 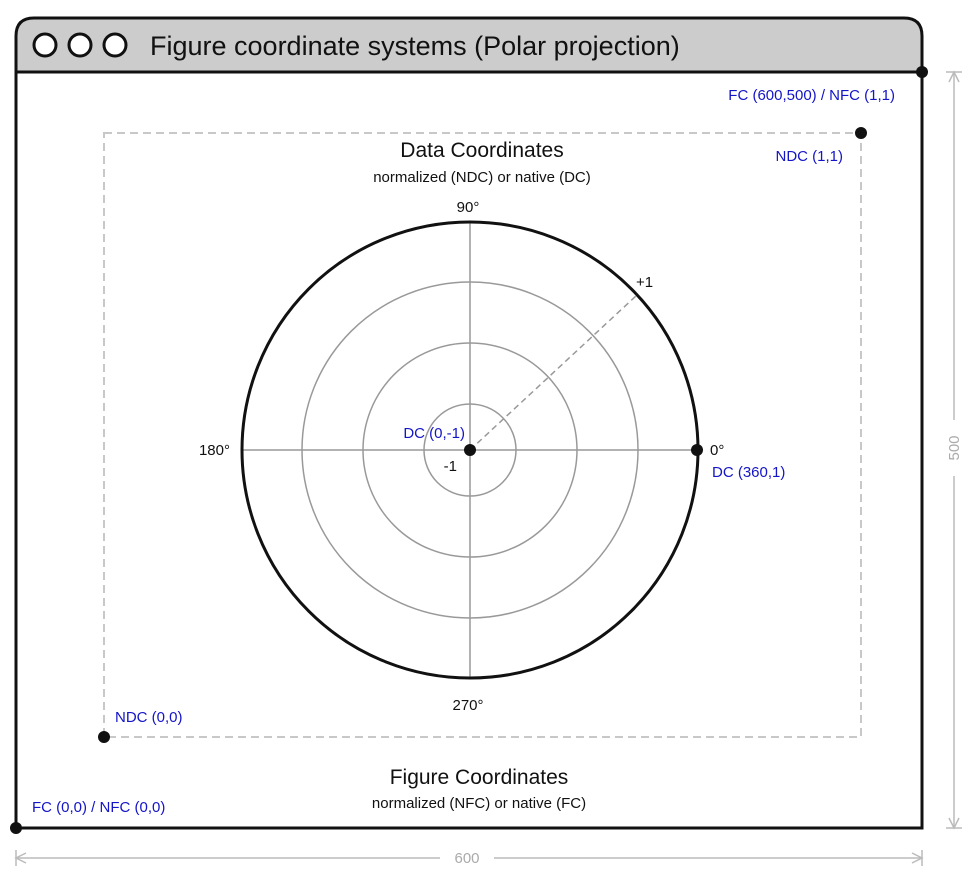 I want to click on height-dimension, so click(x=954, y=450).